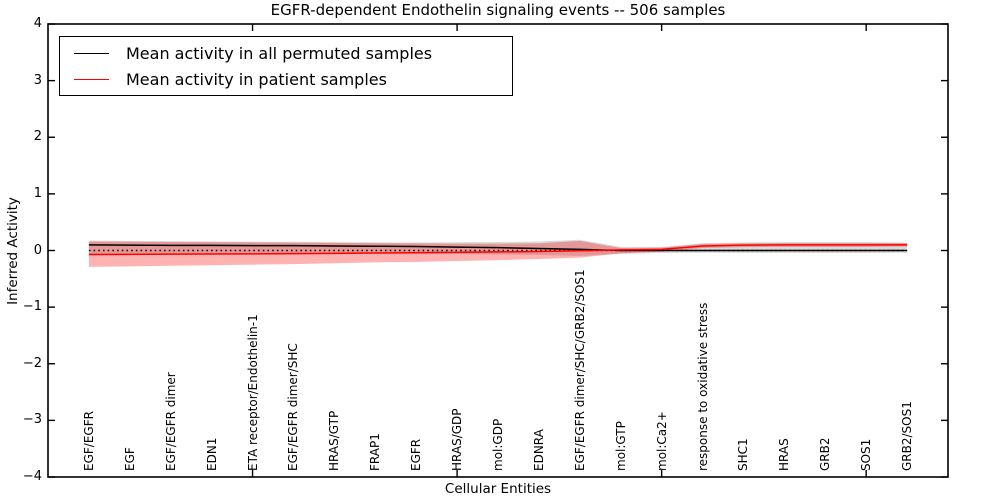 The width and height of the screenshot is (1000, 500). Describe the element at coordinates (37, 23) in the screenshot. I see `y-tick-label: 4` at that location.